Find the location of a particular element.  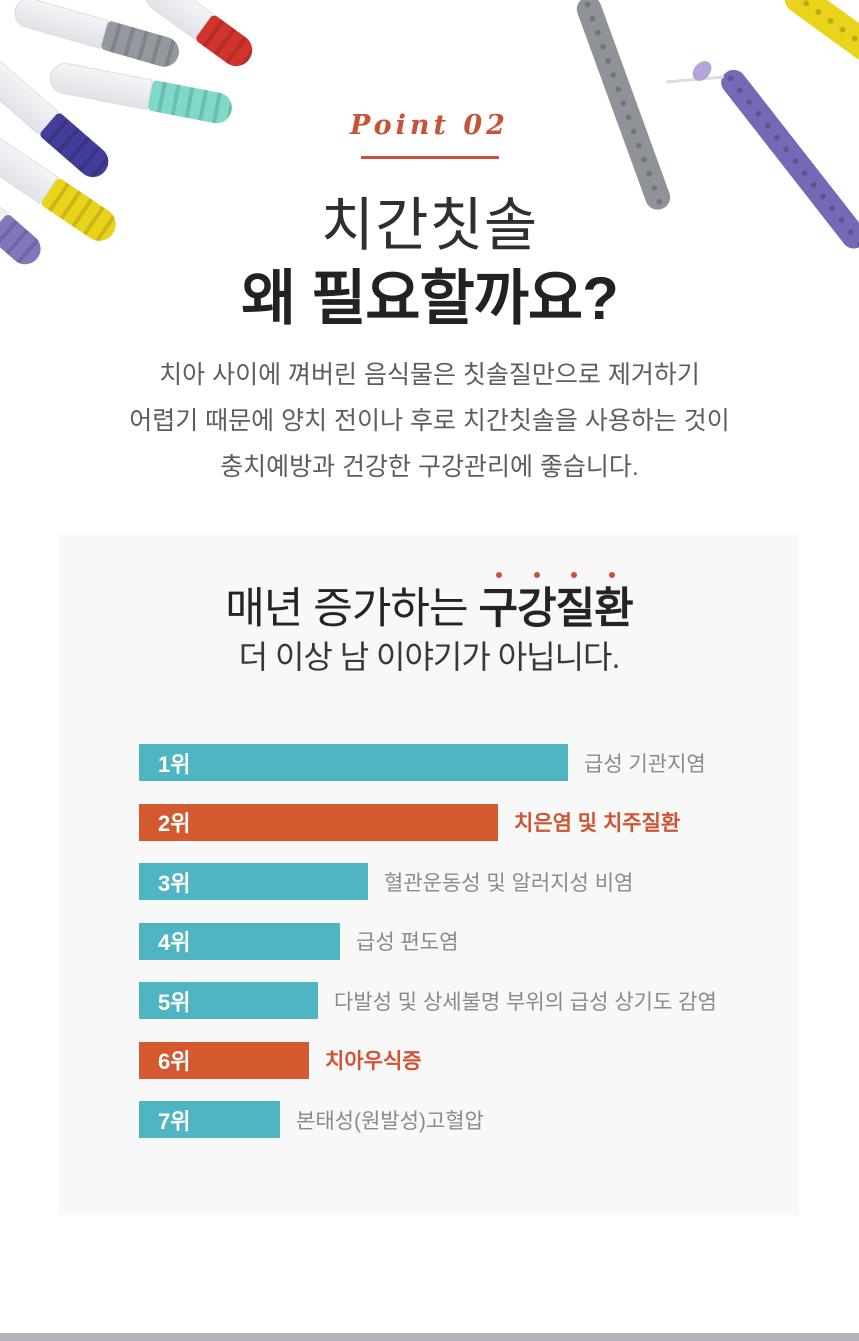

chart-row: 6위 치아우식증 is located at coordinates (469, 1060).